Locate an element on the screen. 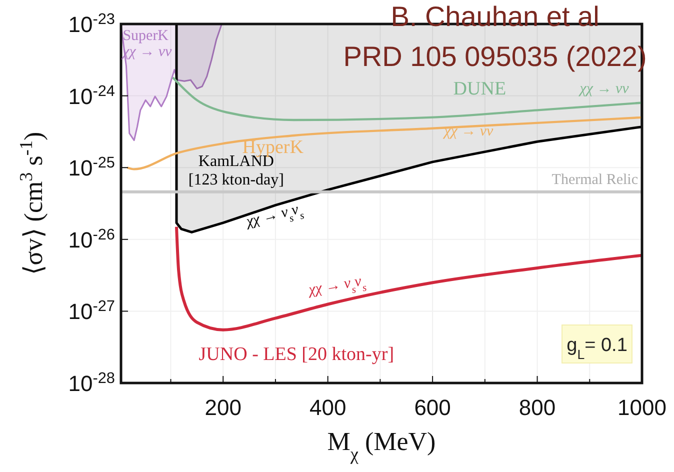 The width and height of the screenshot is (674, 472). y-tick-label: 10$^{-25}$ is located at coordinates (91, 167).